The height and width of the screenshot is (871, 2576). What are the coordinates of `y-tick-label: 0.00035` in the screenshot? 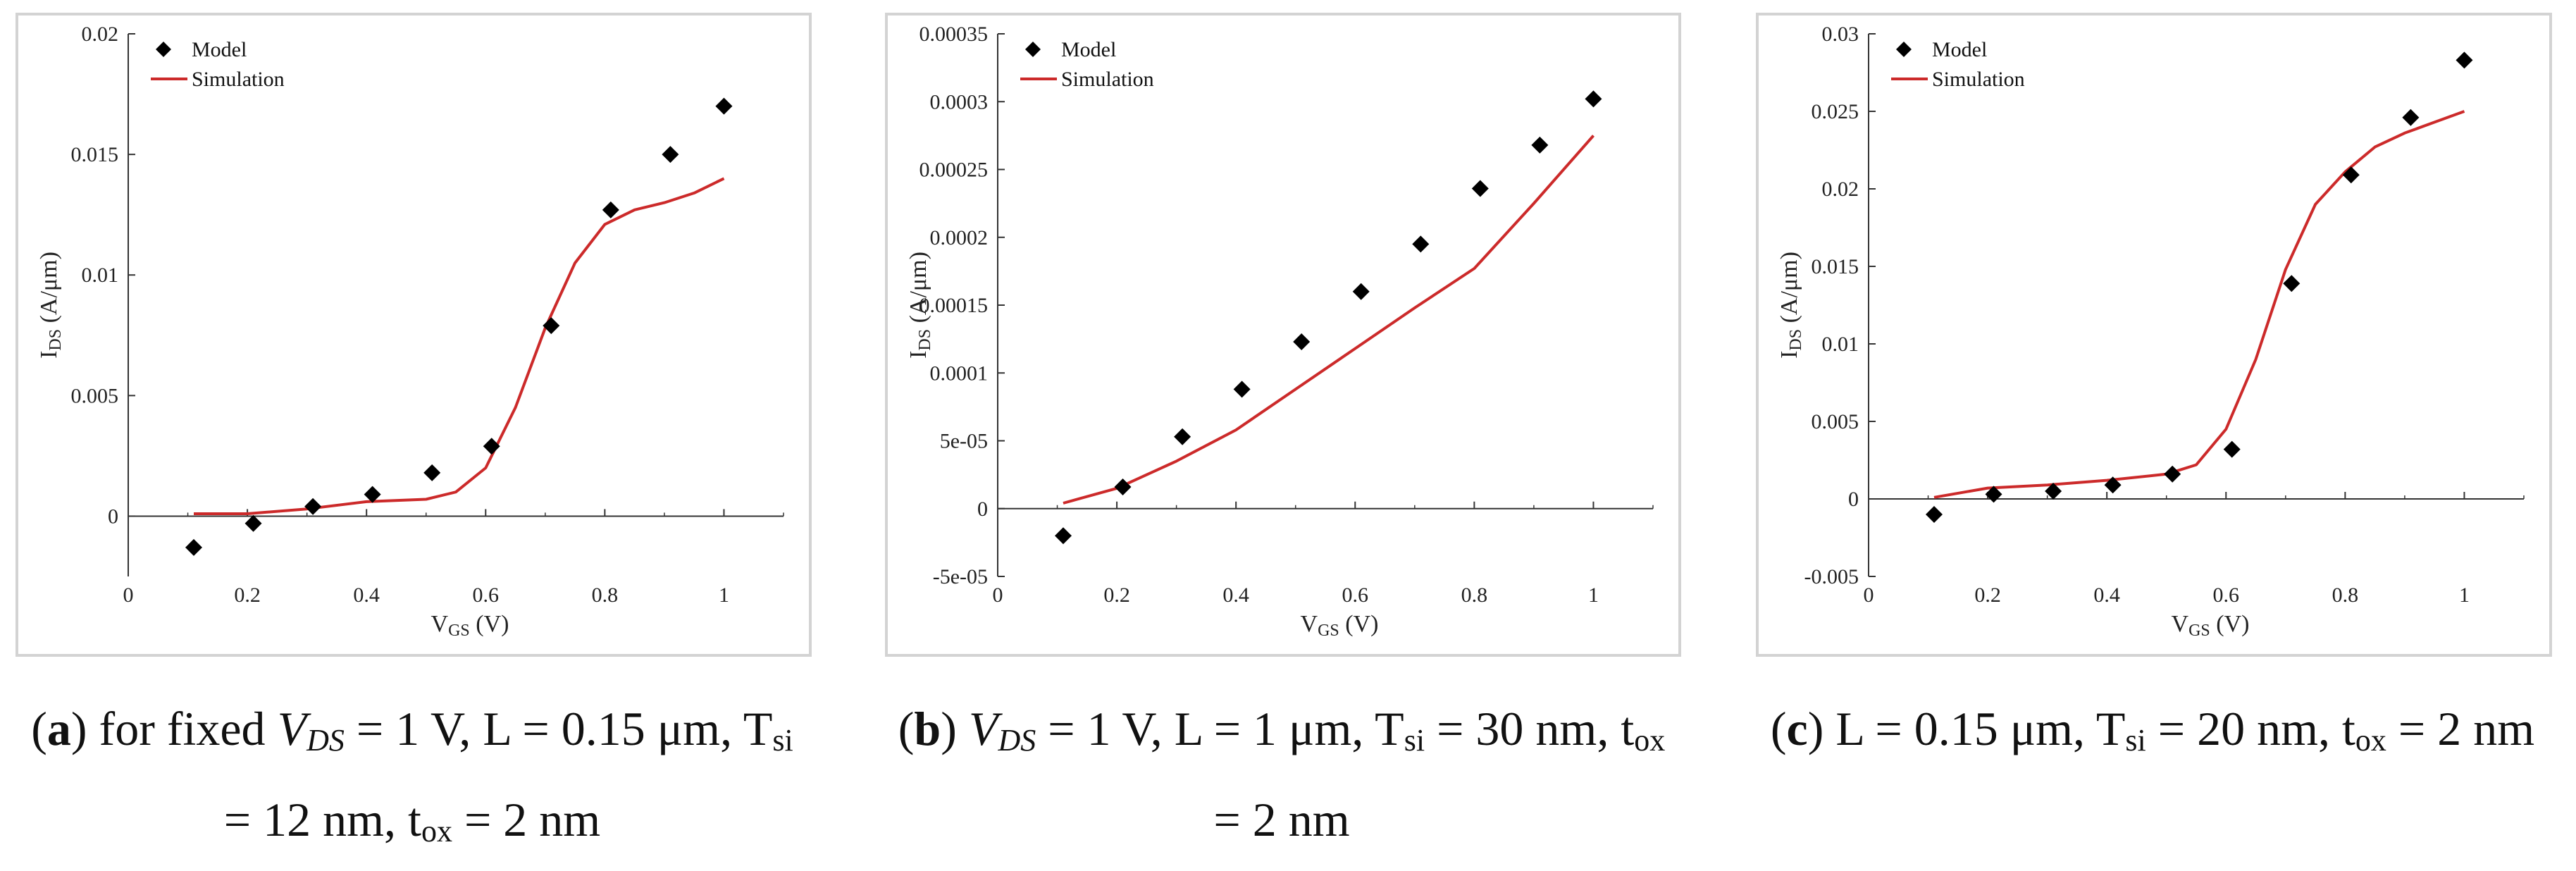 It's located at (954, 34).